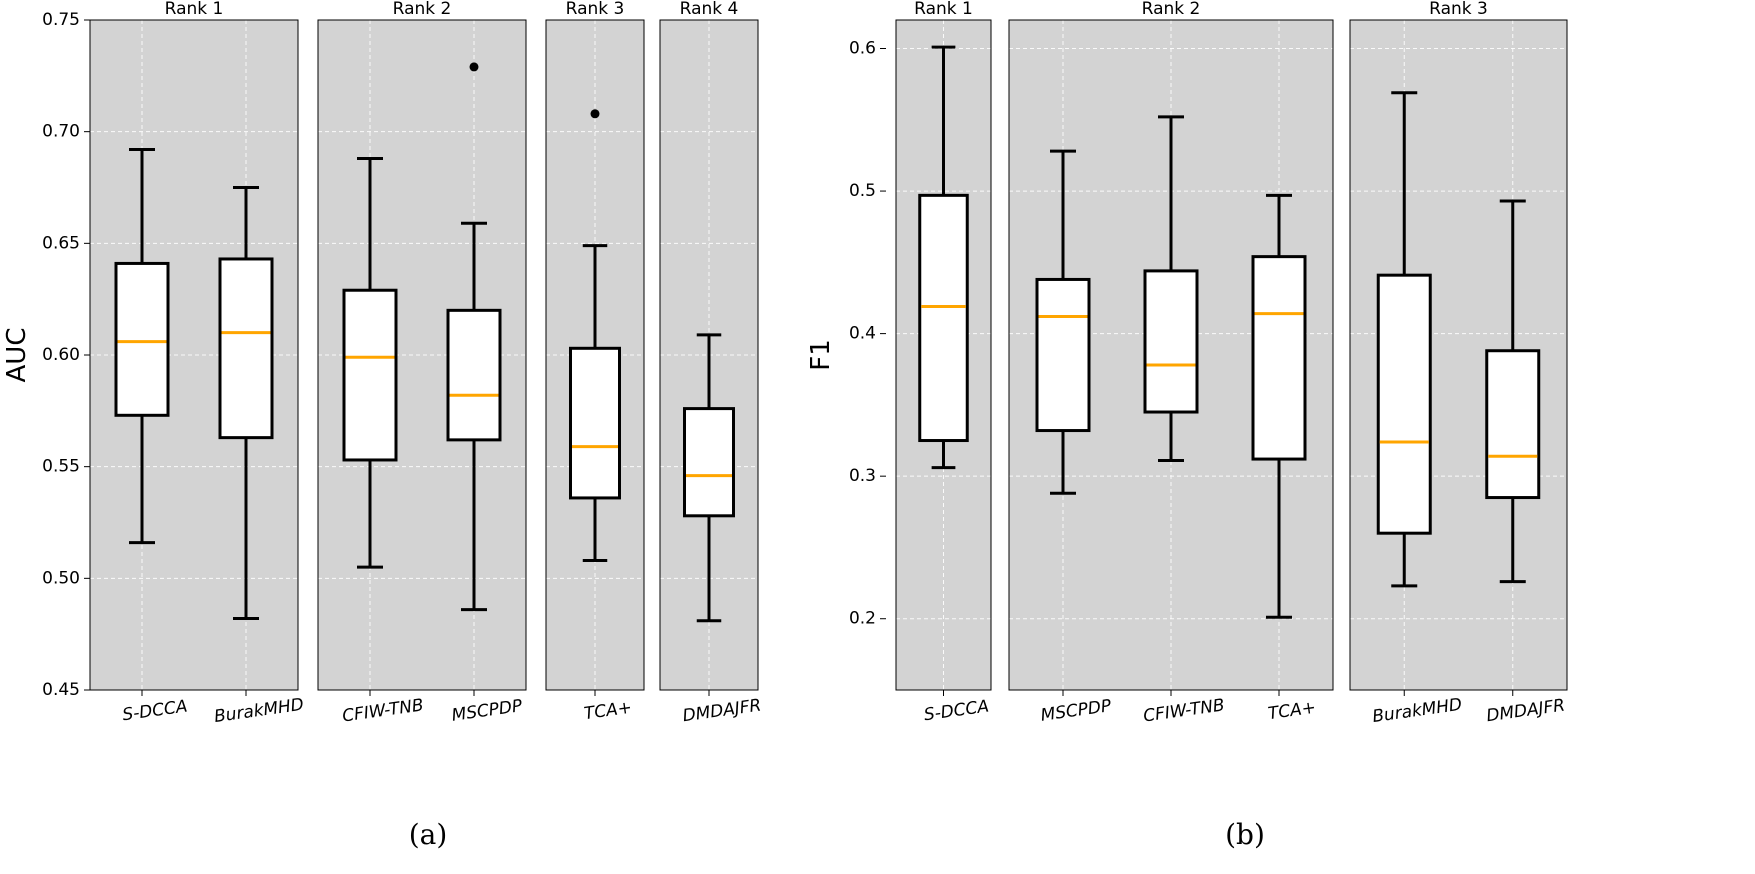 This screenshot has height=874, width=1755. I want to click on y-tick-label: 0.65, so click(61, 243).